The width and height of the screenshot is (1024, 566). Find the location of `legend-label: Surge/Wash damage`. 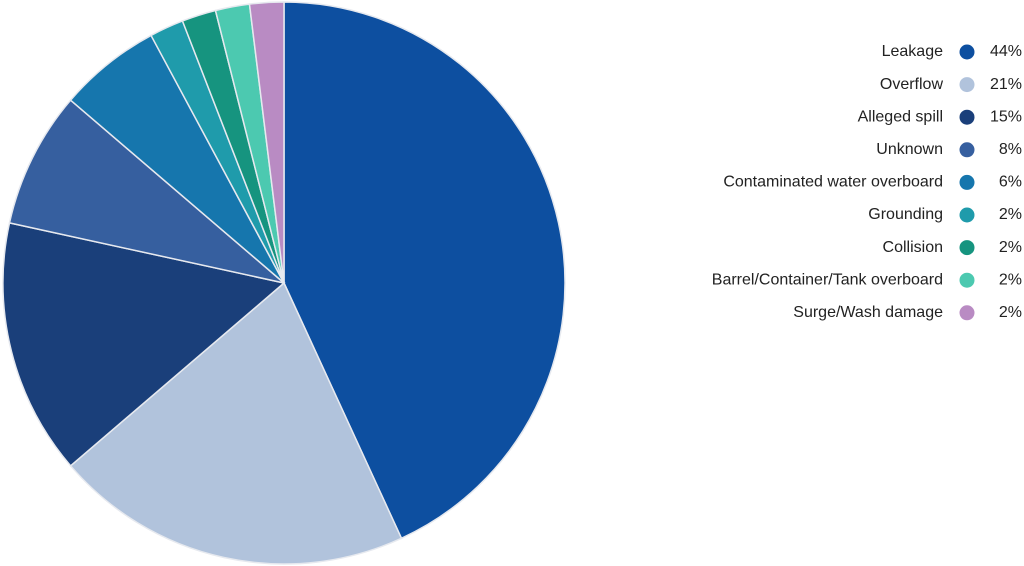

legend-label: Surge/Wash damage is located at coordinates (868, 312).